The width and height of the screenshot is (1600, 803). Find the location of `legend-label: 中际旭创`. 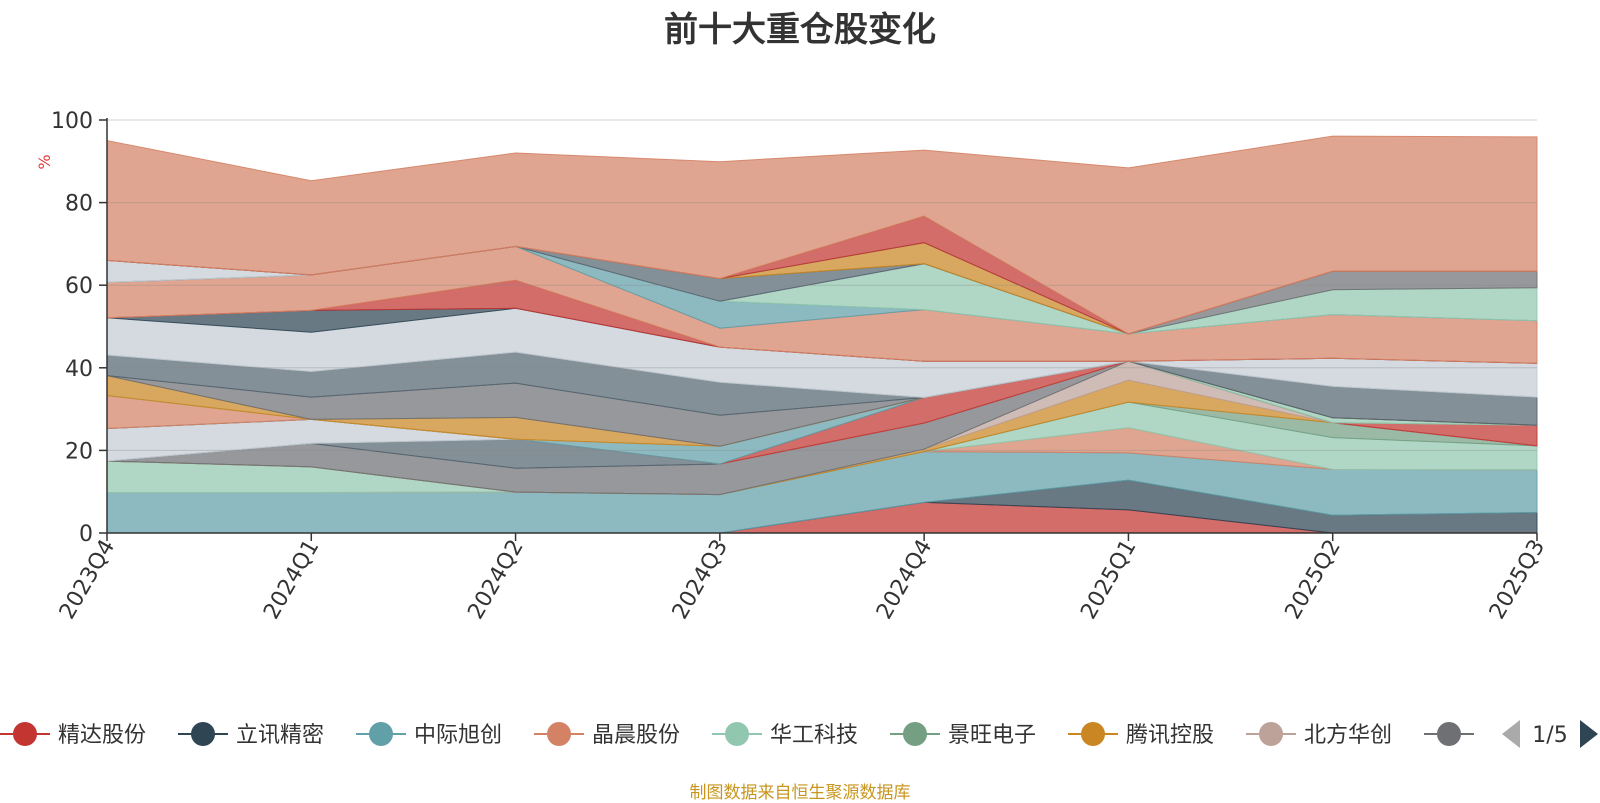

legend-label: 中际旭创 is located at coordinates (458, 735).